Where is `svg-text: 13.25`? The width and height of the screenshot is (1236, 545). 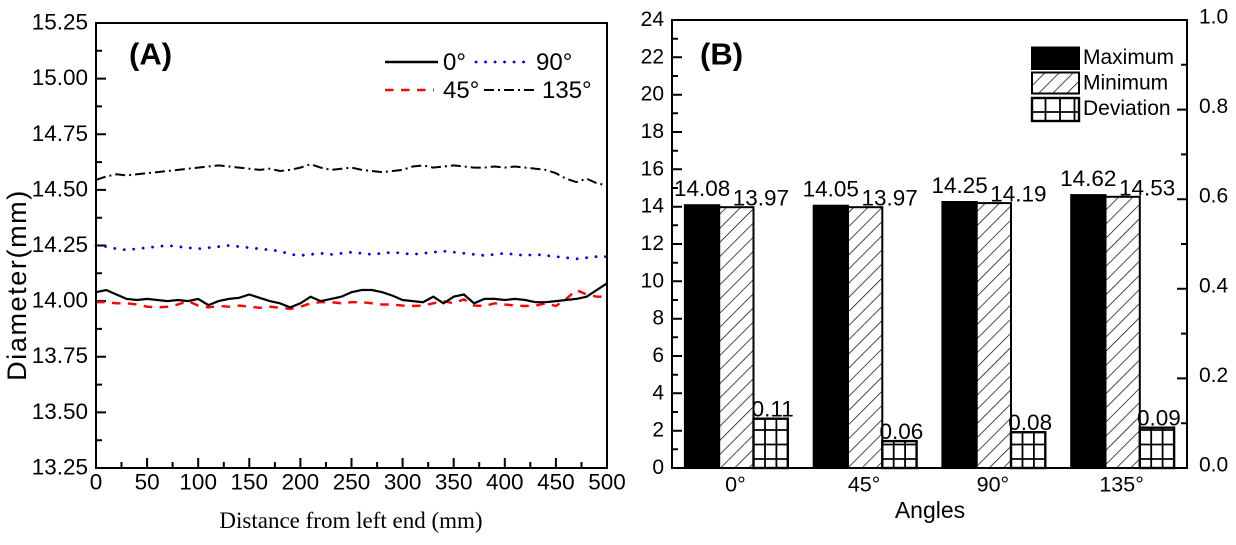 svg-text: 13.25 is located at coordinates (60, 467).